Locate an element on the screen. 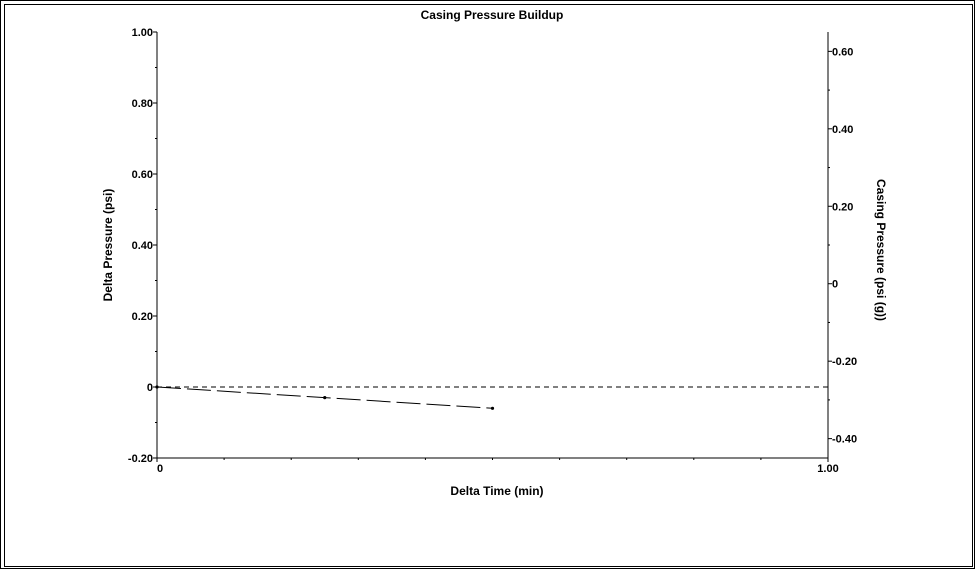  y2-tick-label: 0 is located at coordinates (835, 285).